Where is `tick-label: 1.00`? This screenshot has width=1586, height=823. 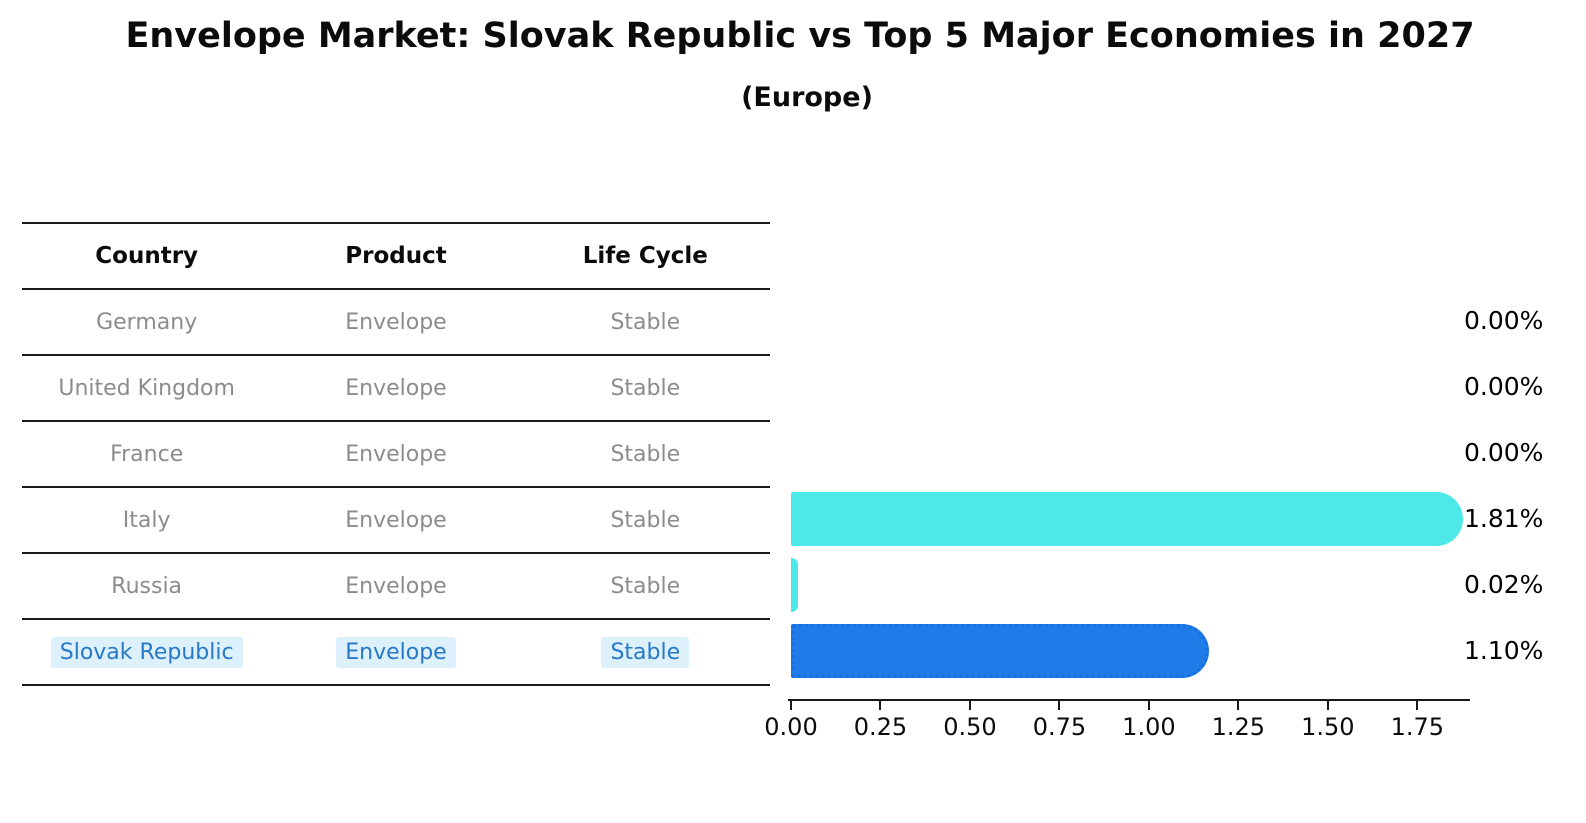
tick-label: 1.00 is located at coordinates (1149, 727).